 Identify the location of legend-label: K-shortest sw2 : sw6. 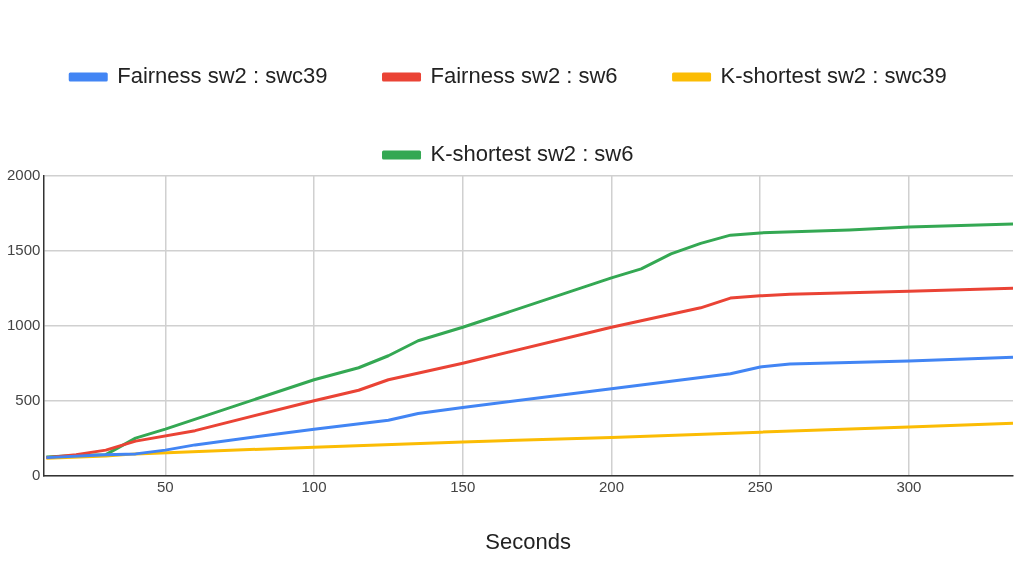
(532, 154).